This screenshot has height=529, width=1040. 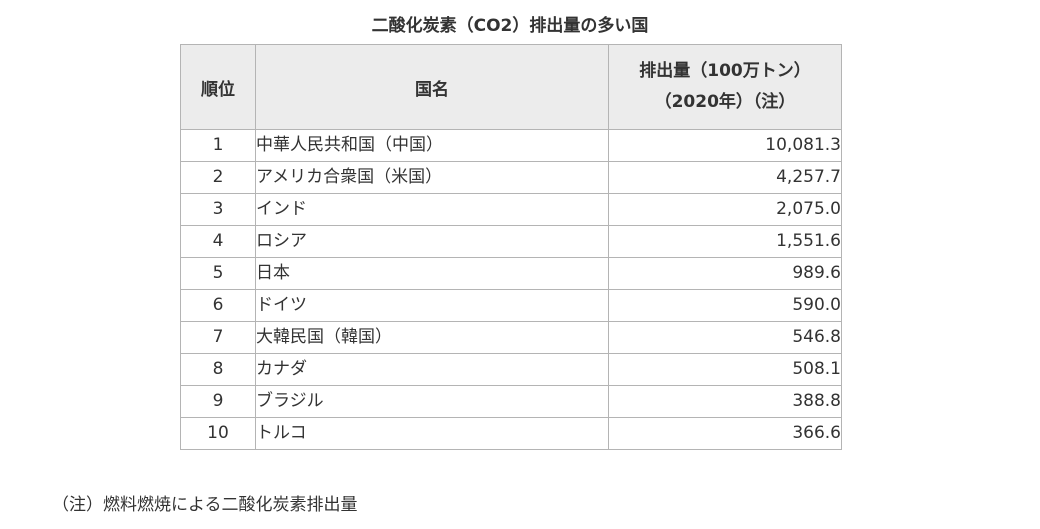 What do you see at coordinates (432, 87) in the screenshot?
I see `header-country: 国名` at bounding box center [432, 87].